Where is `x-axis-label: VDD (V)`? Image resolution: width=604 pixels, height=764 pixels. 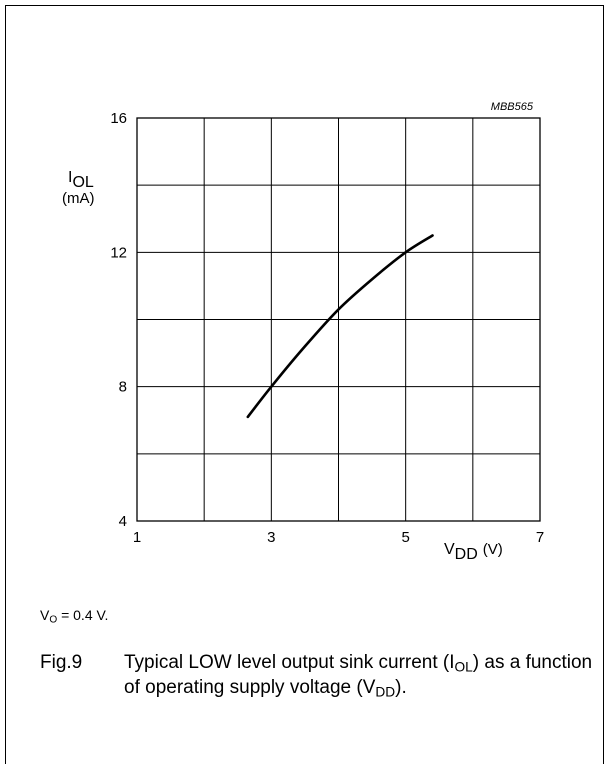
x-axis-label: VDD (V) is located at coordinates (473, 552).